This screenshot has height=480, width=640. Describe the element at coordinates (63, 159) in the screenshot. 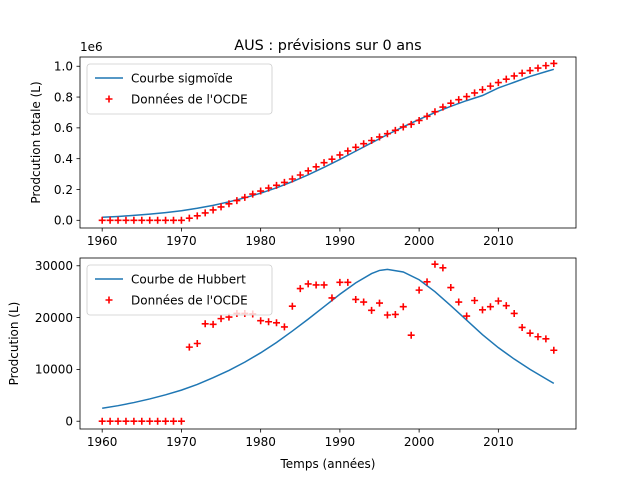

I see `y-tick-label: 0.4` at that location.